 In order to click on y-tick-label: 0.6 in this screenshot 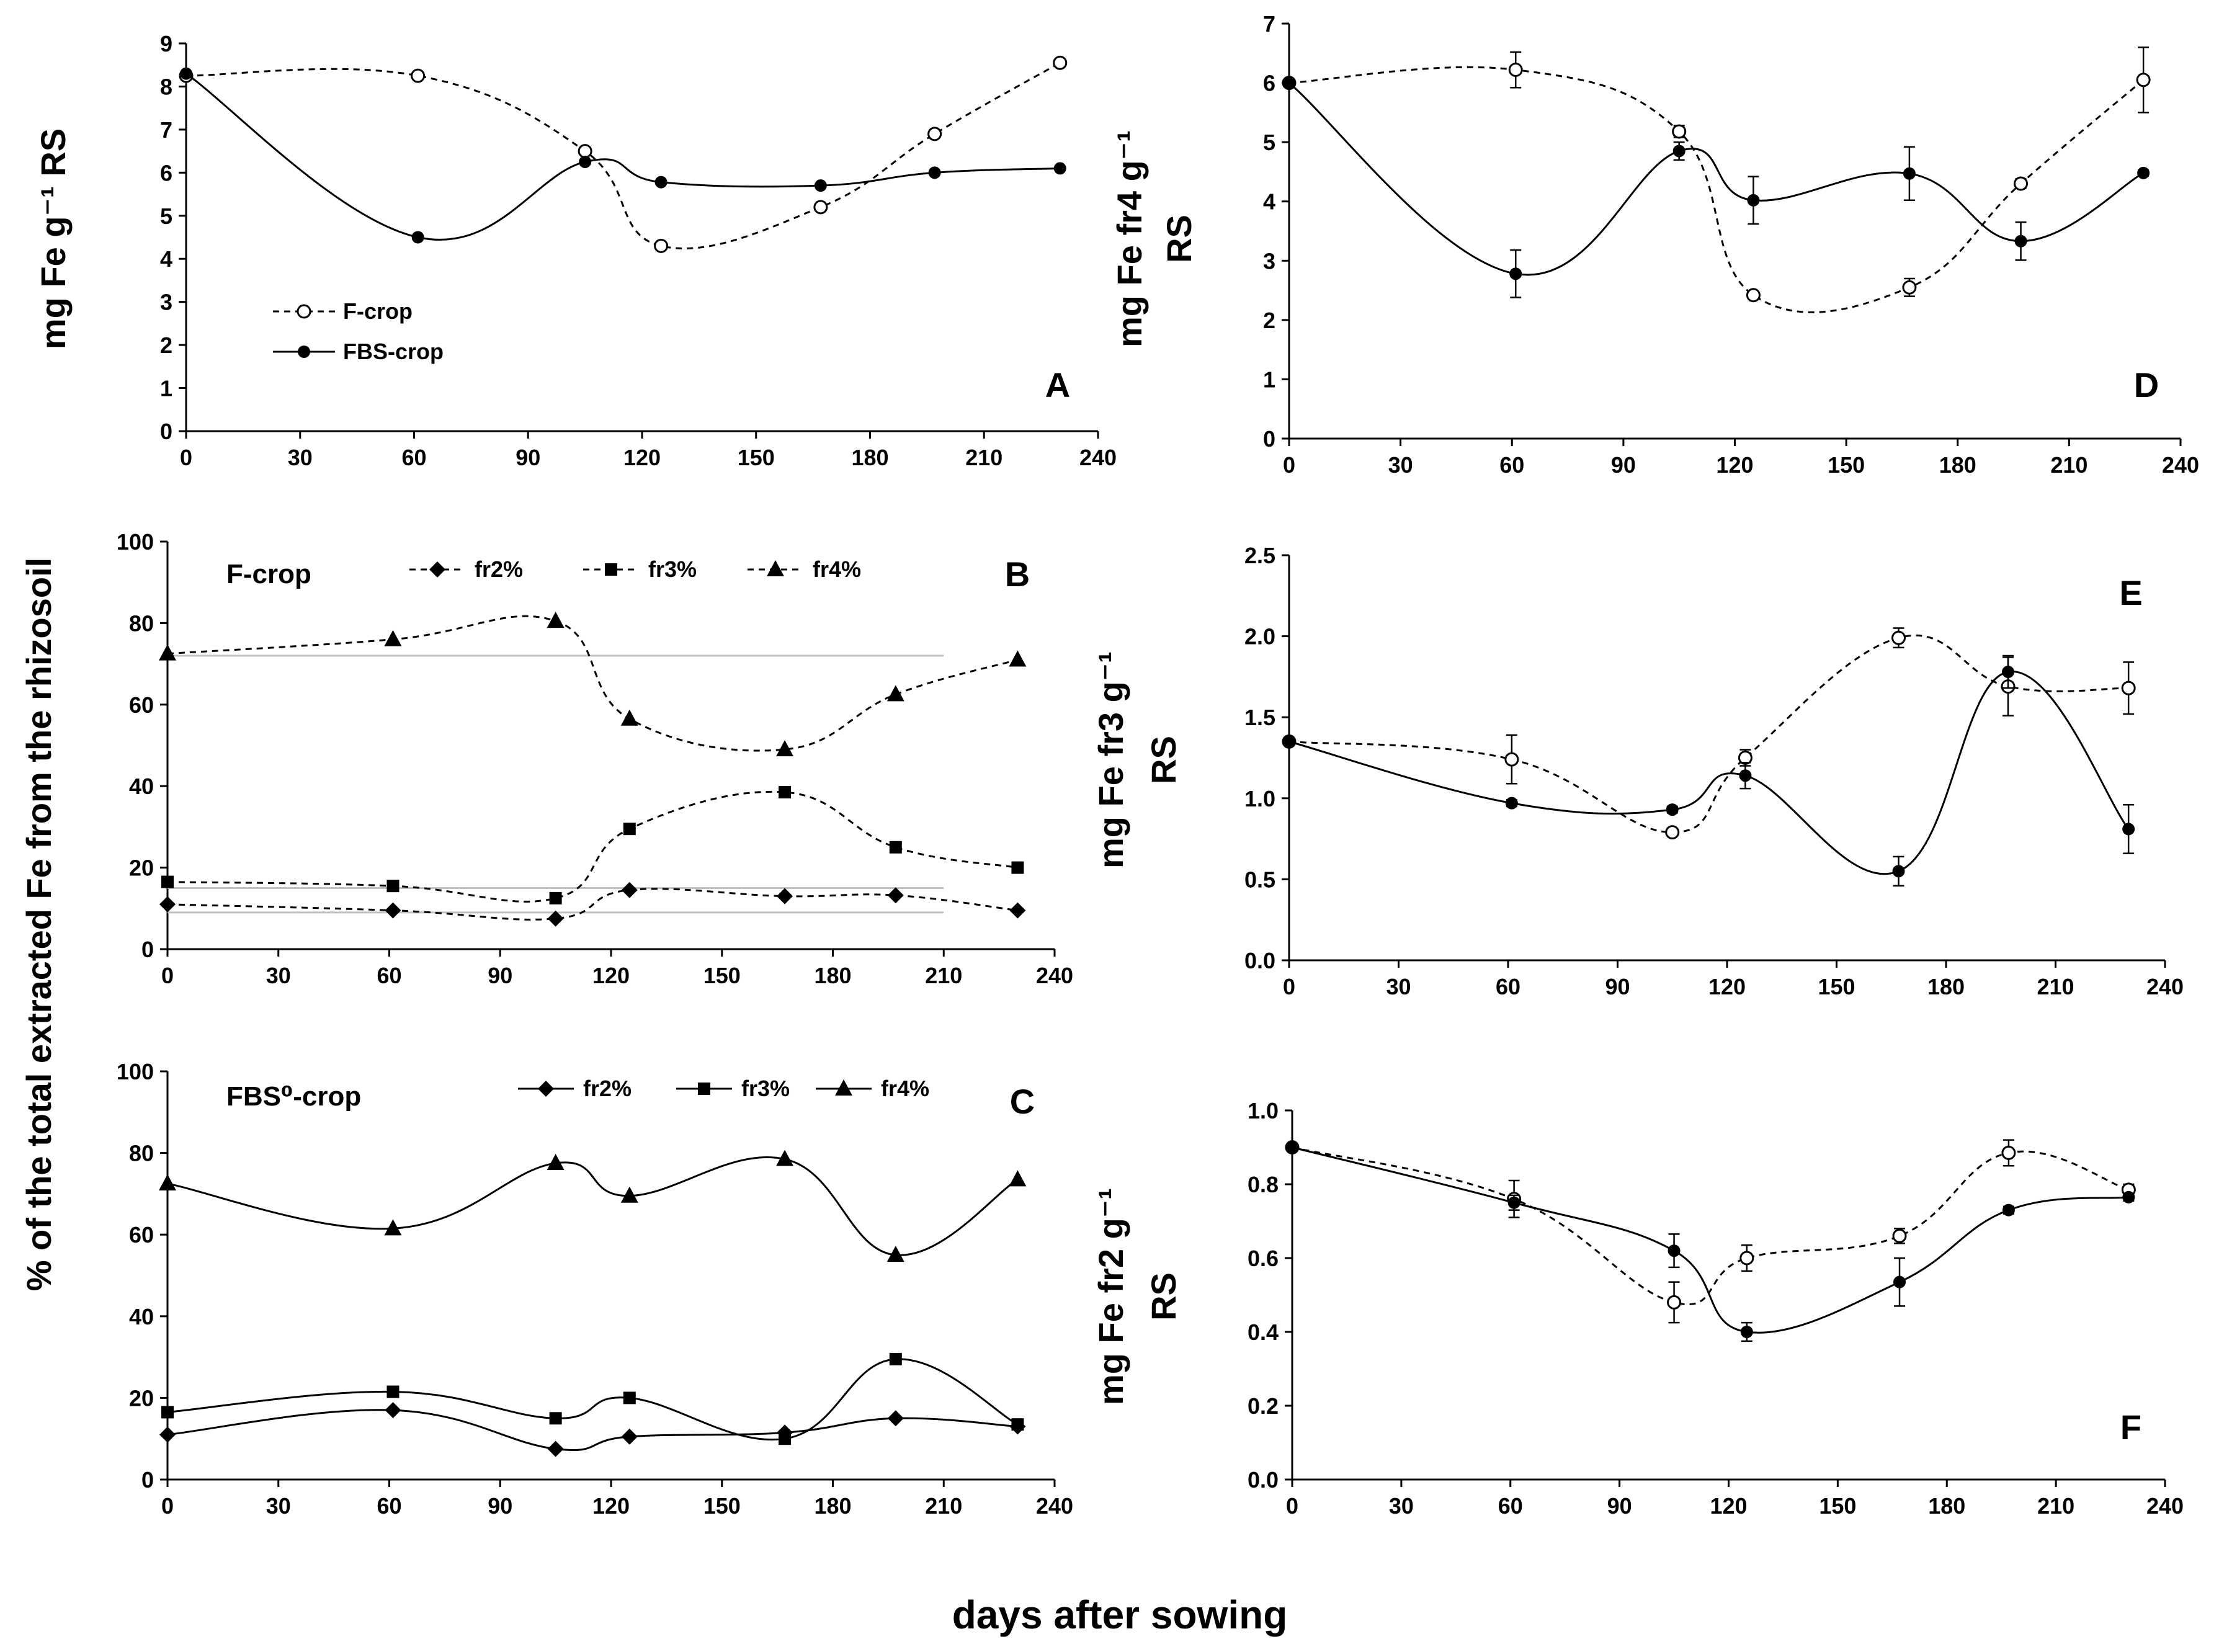, I will do `click(1263, 1258)`.